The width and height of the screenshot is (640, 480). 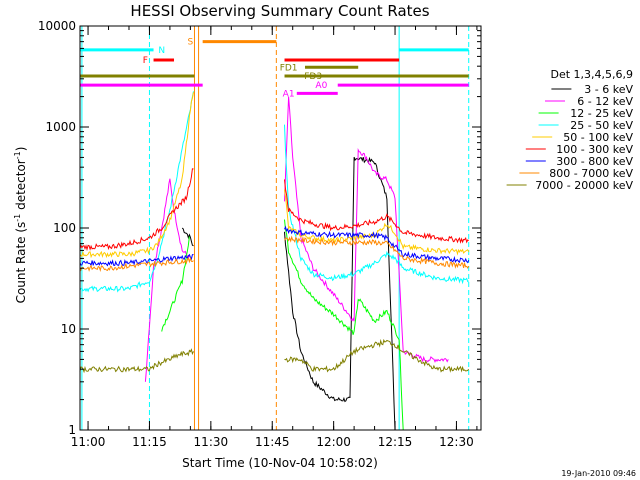 I want to click on flag-label: F, so click(x=145, y=61).